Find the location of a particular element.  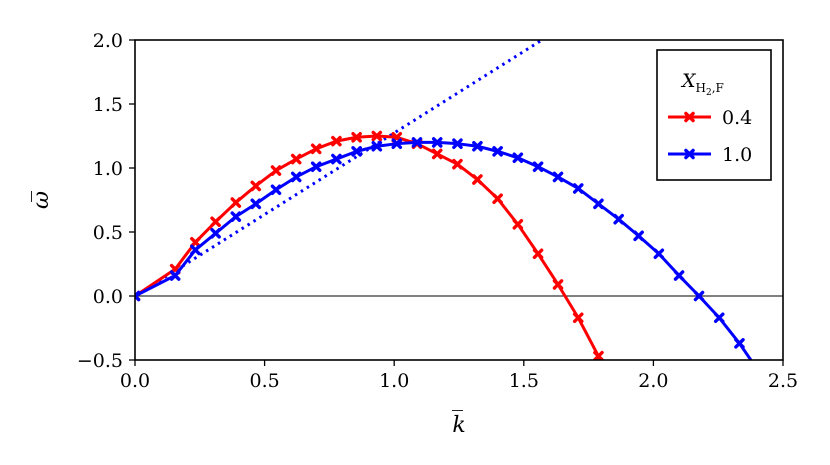

legend: XH2,F 0.4 1.0 is located at coordinates (714, 115).